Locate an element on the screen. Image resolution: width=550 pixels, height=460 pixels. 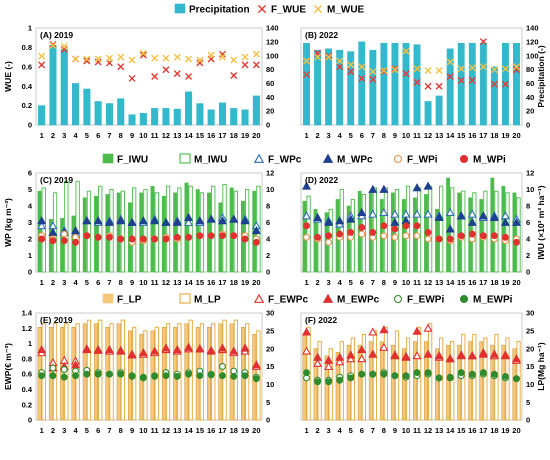
left-axis-label: WUE (-) is located at coordinates (8, 76).